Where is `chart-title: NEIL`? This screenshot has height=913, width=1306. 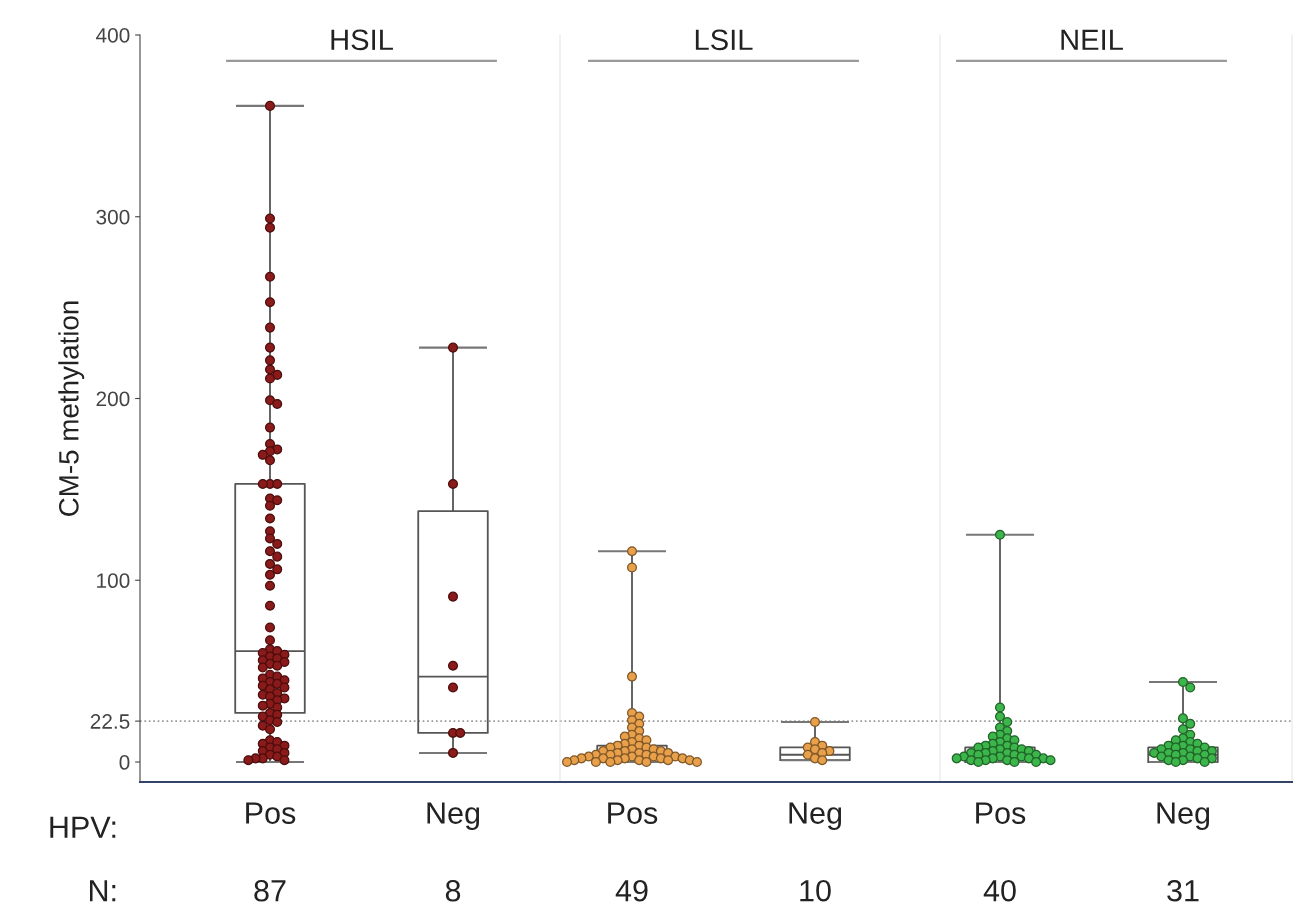 chart-title: NEIL is located at coordinates (1092, 39).